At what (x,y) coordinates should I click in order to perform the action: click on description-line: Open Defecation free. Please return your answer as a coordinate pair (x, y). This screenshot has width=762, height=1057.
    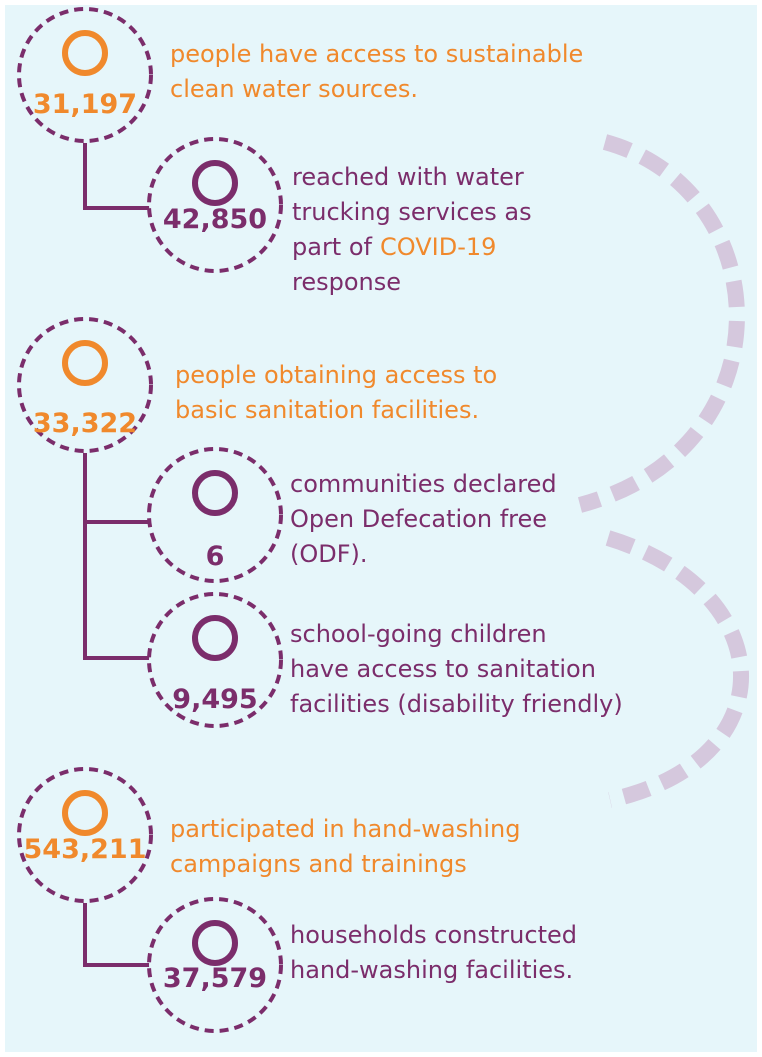
    Looking at the image, I should click on (418, 519).